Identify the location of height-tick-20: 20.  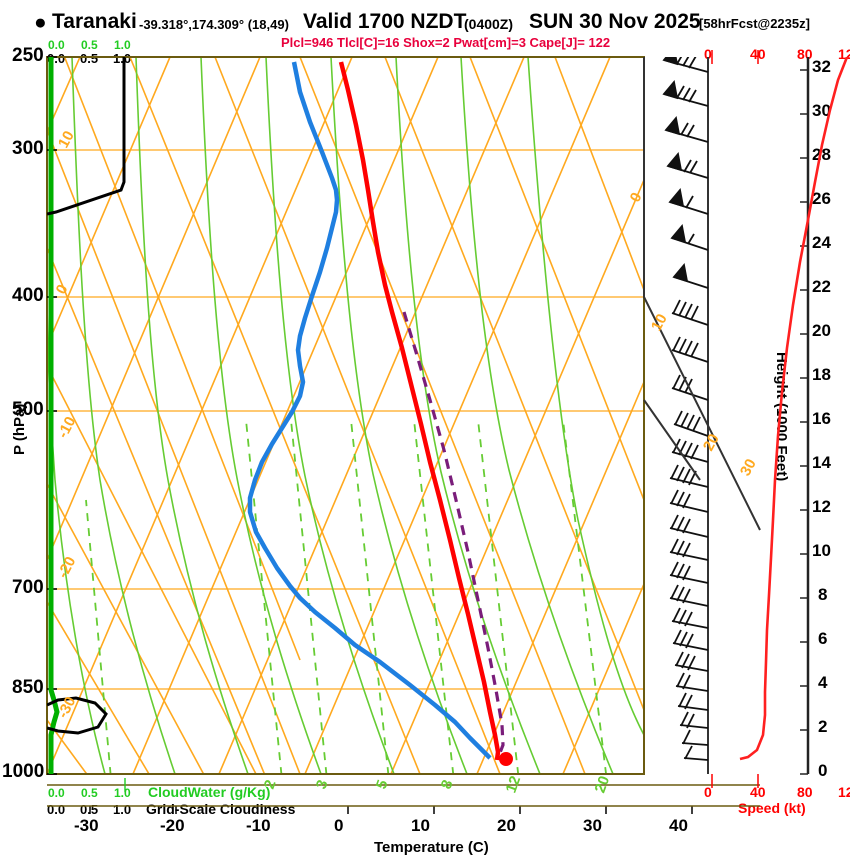
(821, 330).